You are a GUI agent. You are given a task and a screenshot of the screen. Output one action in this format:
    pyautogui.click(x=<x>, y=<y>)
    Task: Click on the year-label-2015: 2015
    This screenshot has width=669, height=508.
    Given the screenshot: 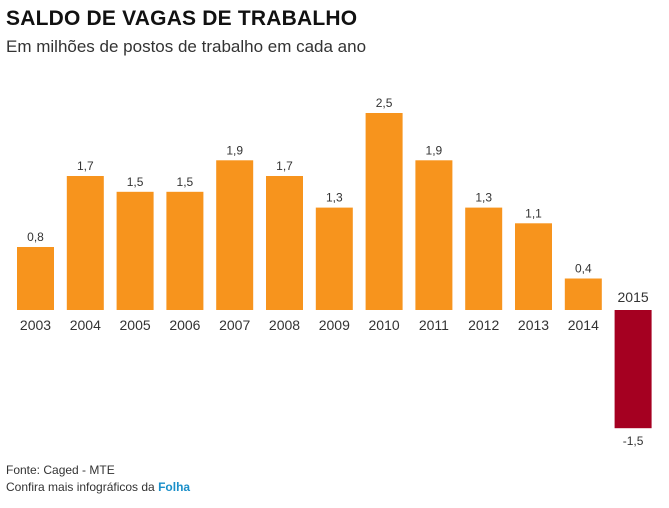 What is the action you would take?
    pyautogui.click(x=633, y=297)
    